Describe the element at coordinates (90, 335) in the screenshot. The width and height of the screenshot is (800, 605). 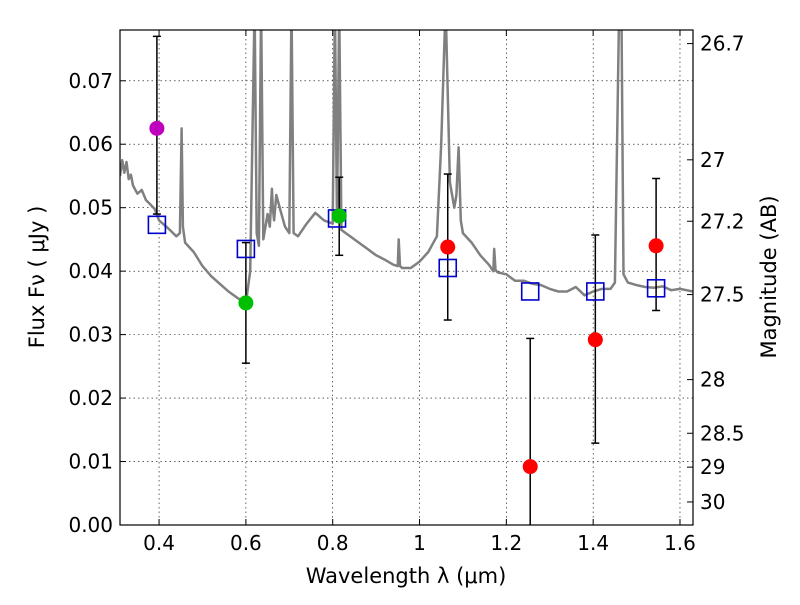
I see `y-tick-label: 0.03` at that location.